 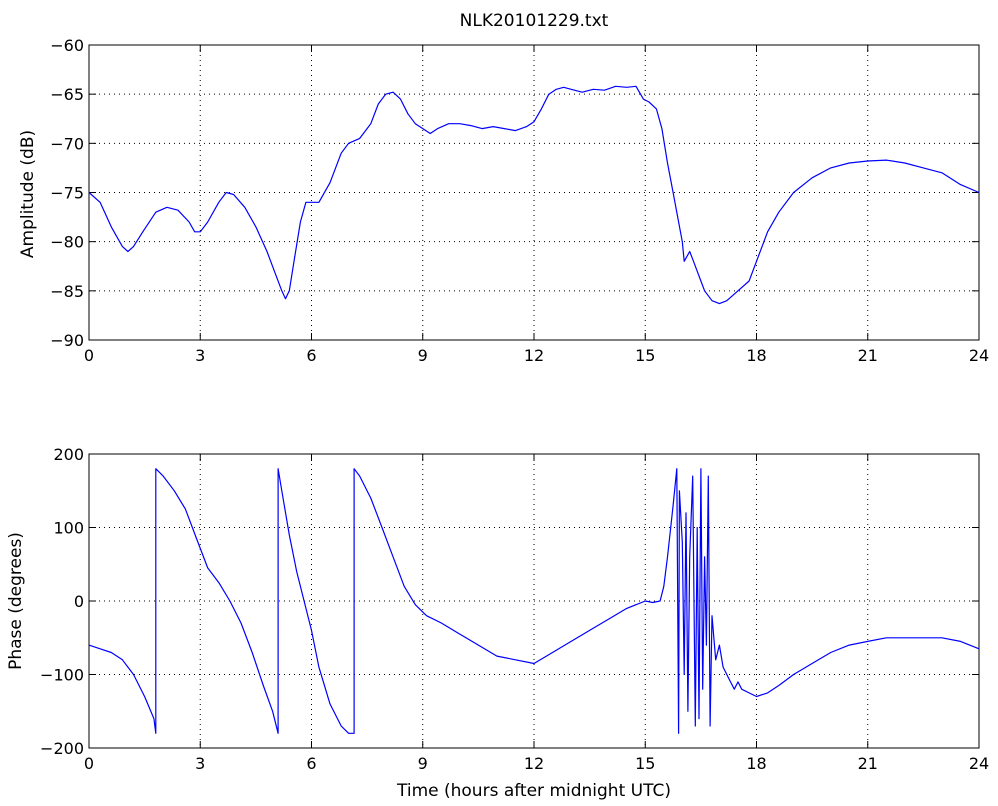 I want to click on phase-x-tick-label: 18, so click(x=756, y=763).